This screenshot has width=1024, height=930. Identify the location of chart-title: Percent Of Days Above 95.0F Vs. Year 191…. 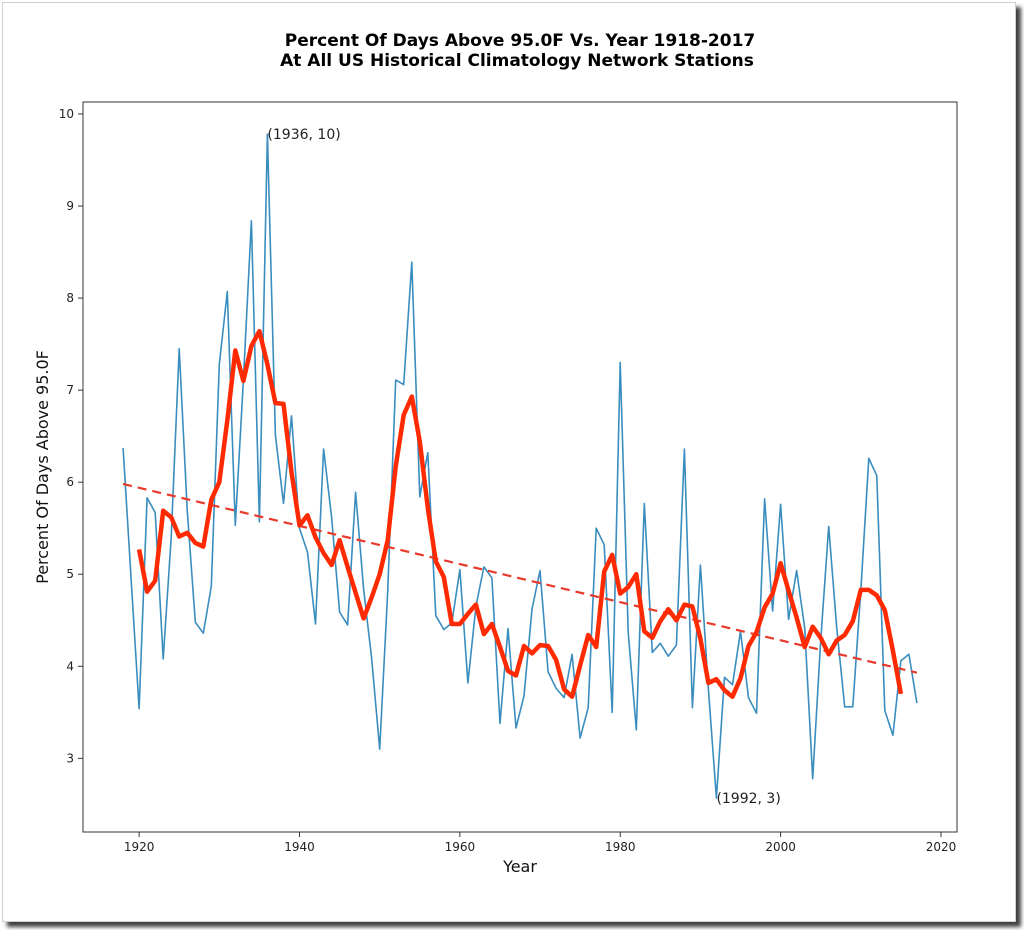
(520, 41).